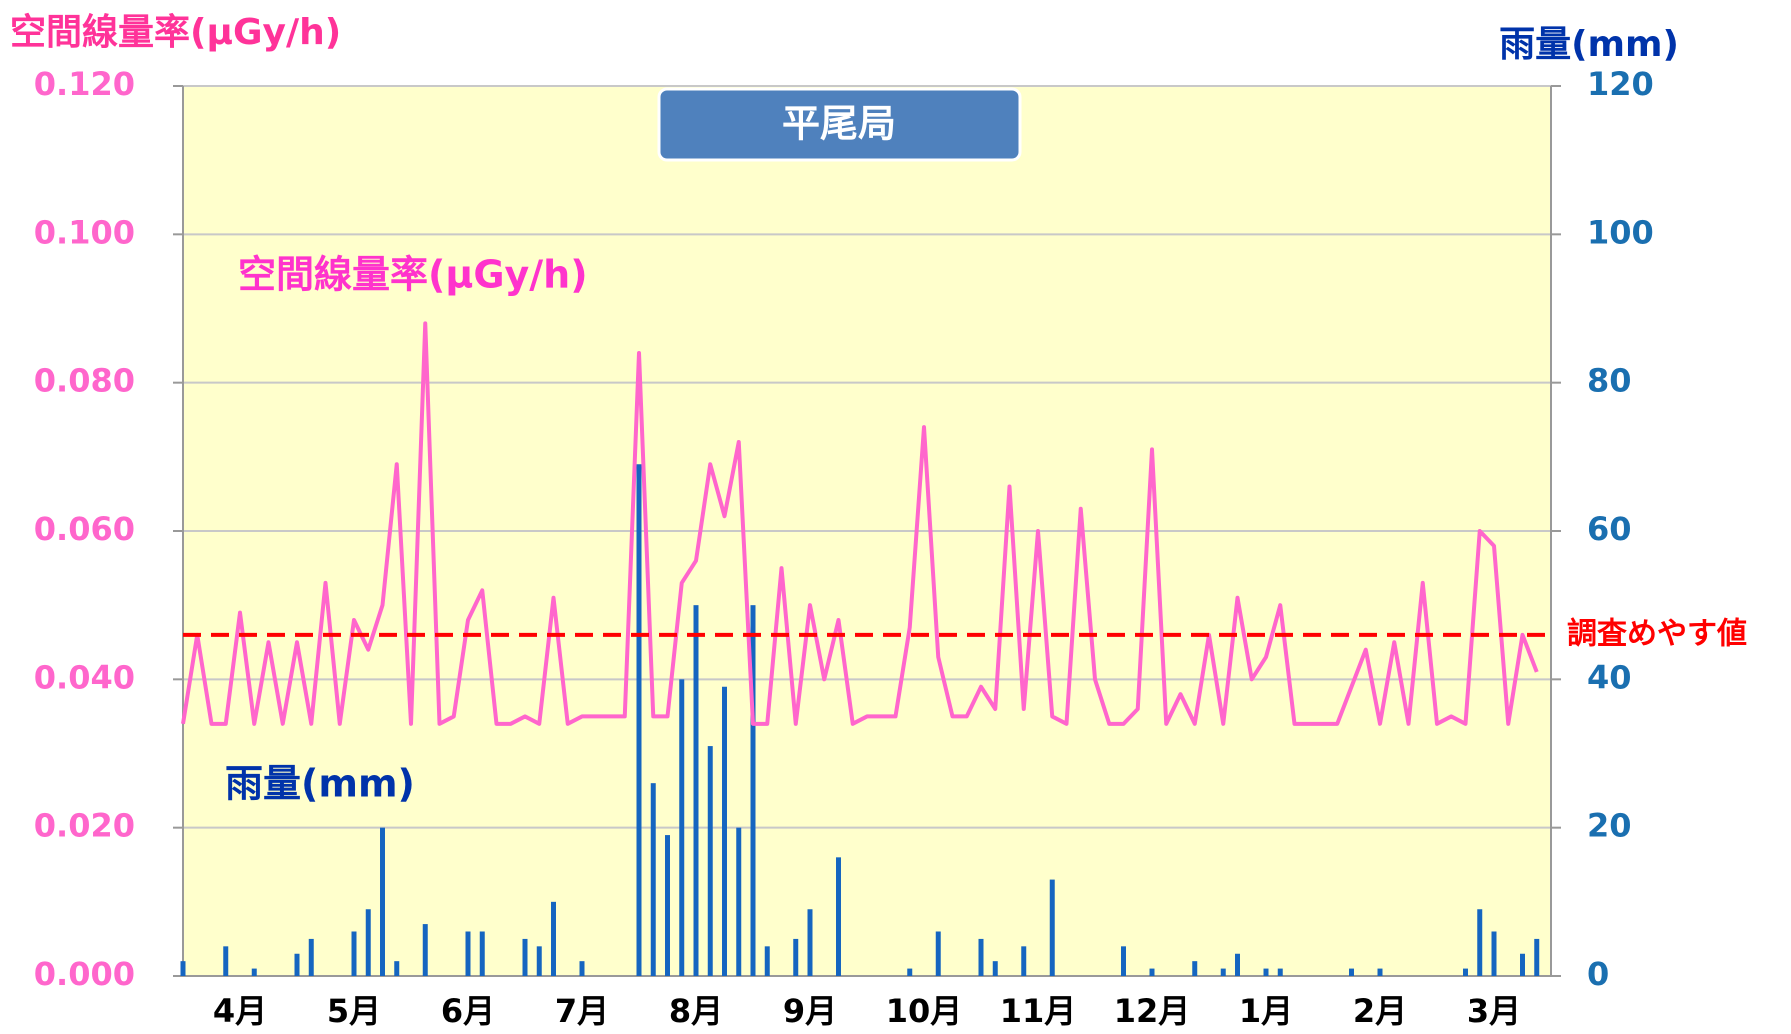  What do you see at coordinates (1620, 232) in the screenshot?
I see `y2-tick-label: 100` at bounding box center [1620, 232].